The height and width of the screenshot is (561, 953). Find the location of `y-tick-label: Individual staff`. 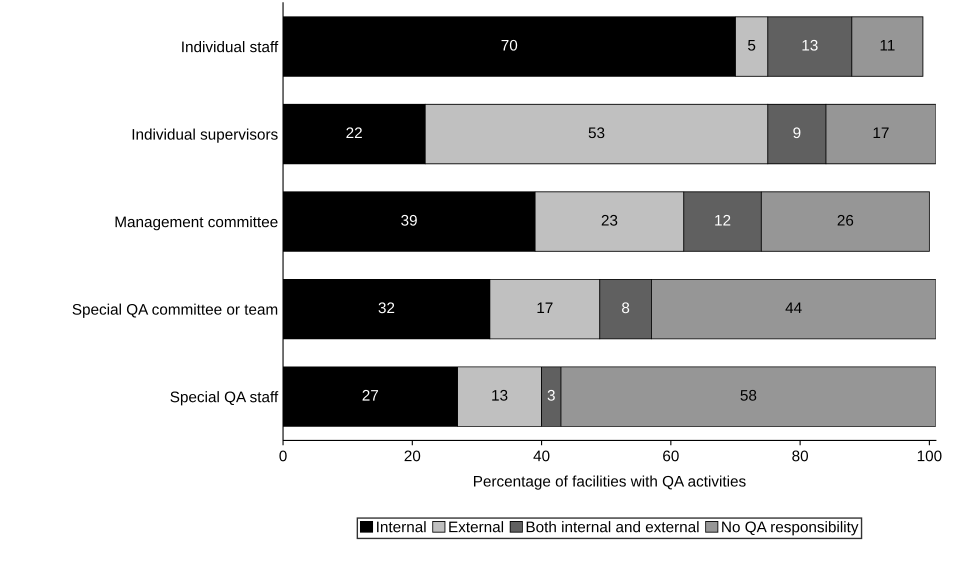

y-tick-label: Individual staff is located at coordinates (230, 46).